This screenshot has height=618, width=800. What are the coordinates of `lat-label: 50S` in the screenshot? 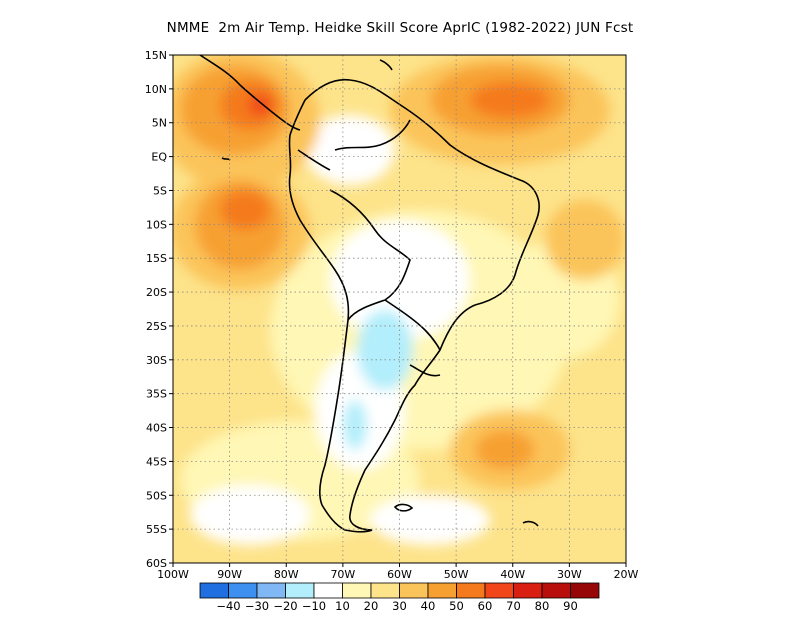 It's located at (156, 495).